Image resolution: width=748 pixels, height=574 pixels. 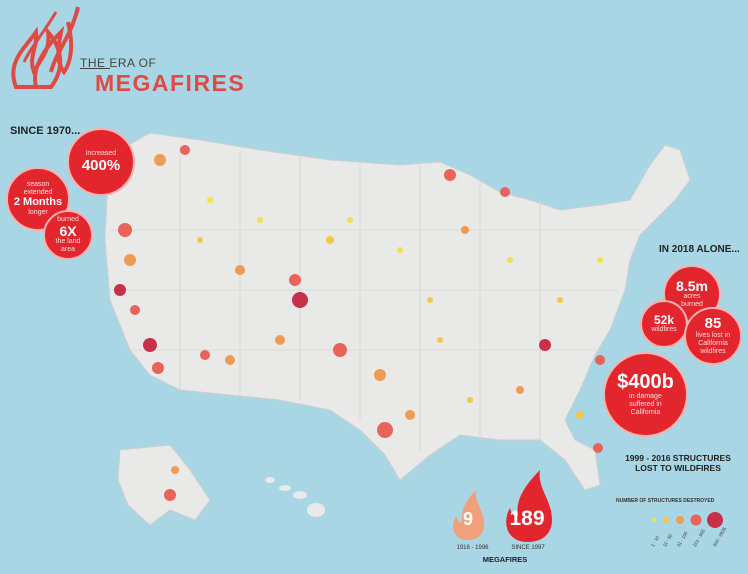 I want to click on structures-title: 1999 - 2016 STRUCTURES LOST TO WILDFIRES, so click(x=678, y=463).